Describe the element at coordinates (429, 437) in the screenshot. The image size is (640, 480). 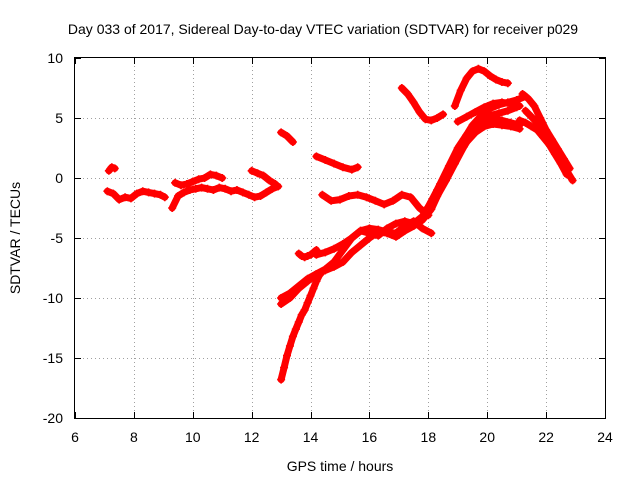
I see `x-tick-label: 18` at that location.